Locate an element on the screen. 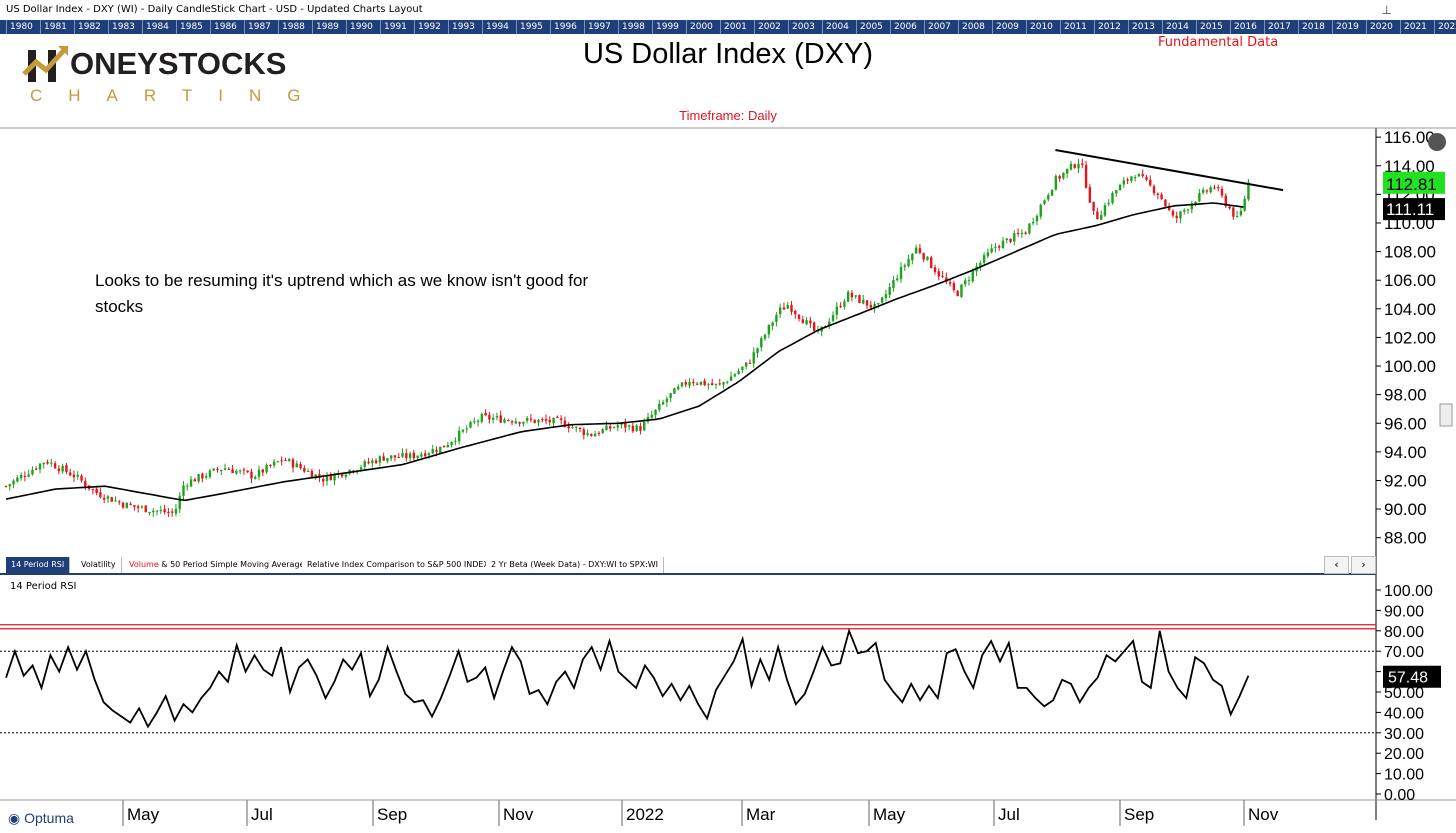 The height and width of the screenshot is (833, 1456). year-cell: 1999 is located at coordinates (669, 27).